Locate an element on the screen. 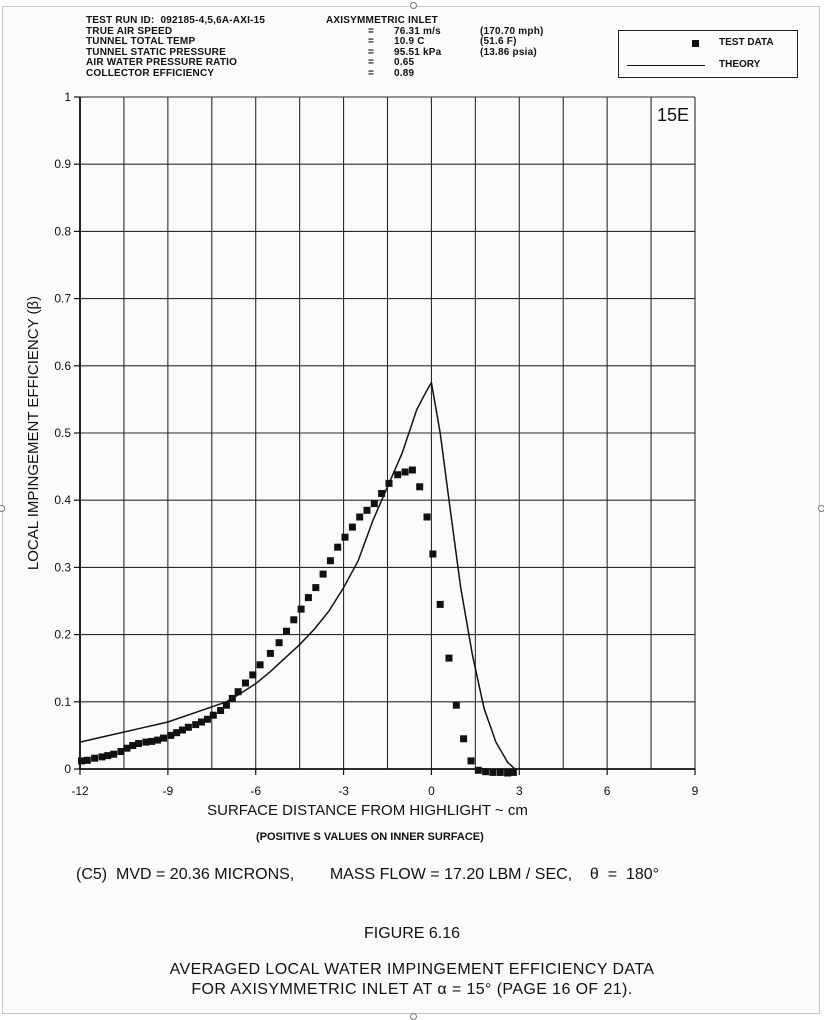 This screenshot has height=1020, width=824. legend-label: THEORY is located at coordinates (740, 64).